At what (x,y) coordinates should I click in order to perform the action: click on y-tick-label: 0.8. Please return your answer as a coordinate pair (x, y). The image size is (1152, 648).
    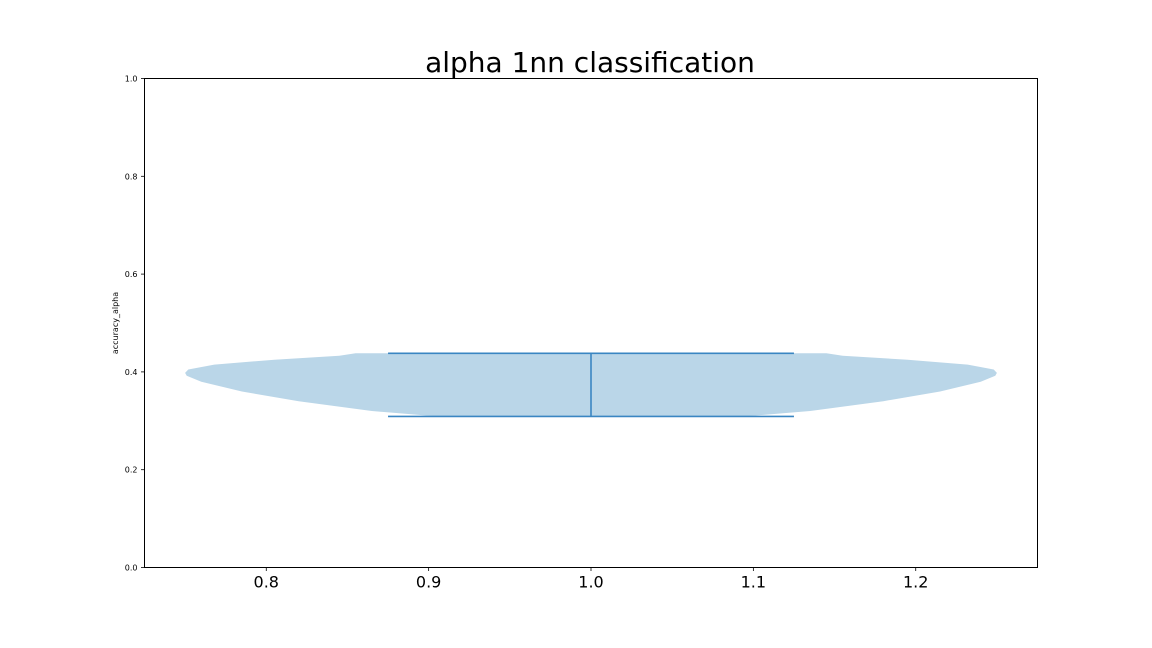
    Looking at the image, I should click on (131, 176).